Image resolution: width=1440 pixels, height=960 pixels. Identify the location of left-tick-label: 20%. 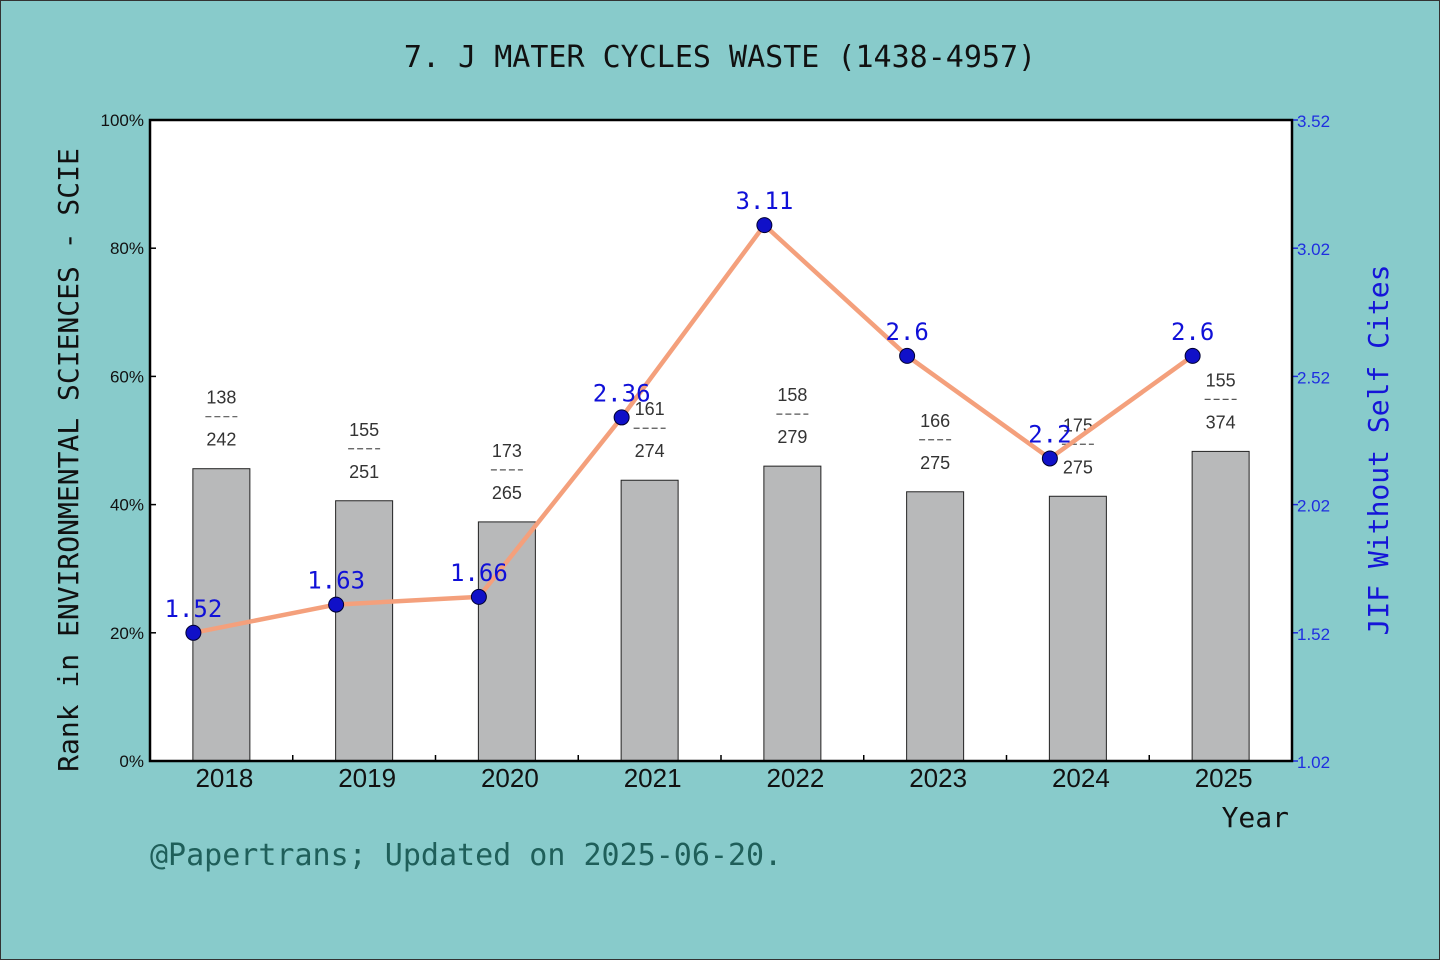
(127, 633).